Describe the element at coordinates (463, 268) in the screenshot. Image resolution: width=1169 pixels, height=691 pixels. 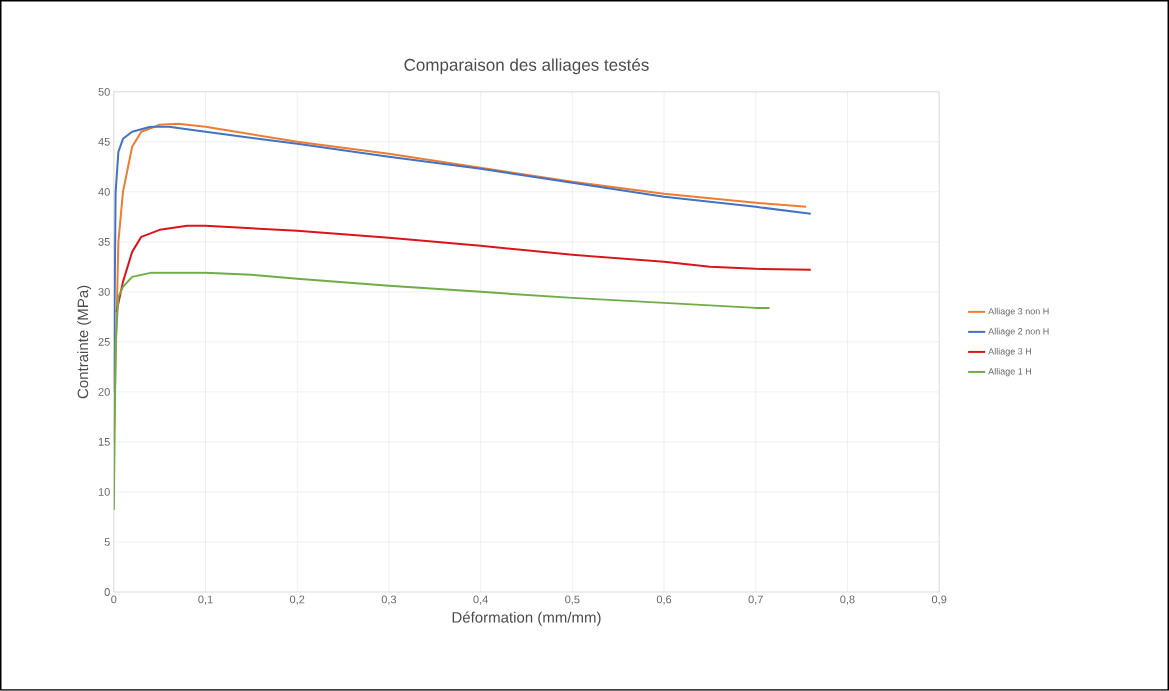
I see `line-series` at that location.